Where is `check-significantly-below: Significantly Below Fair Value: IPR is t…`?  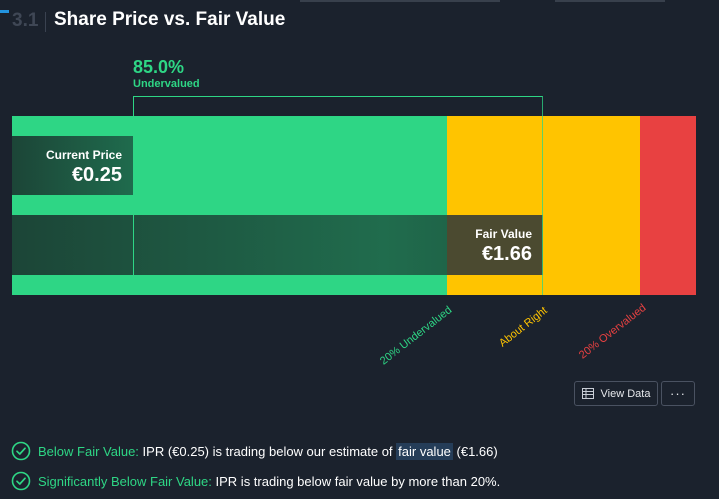
check-significantly-below: Significantly Below Fair Value: IPR is t… is located at coordinates (255, 481).